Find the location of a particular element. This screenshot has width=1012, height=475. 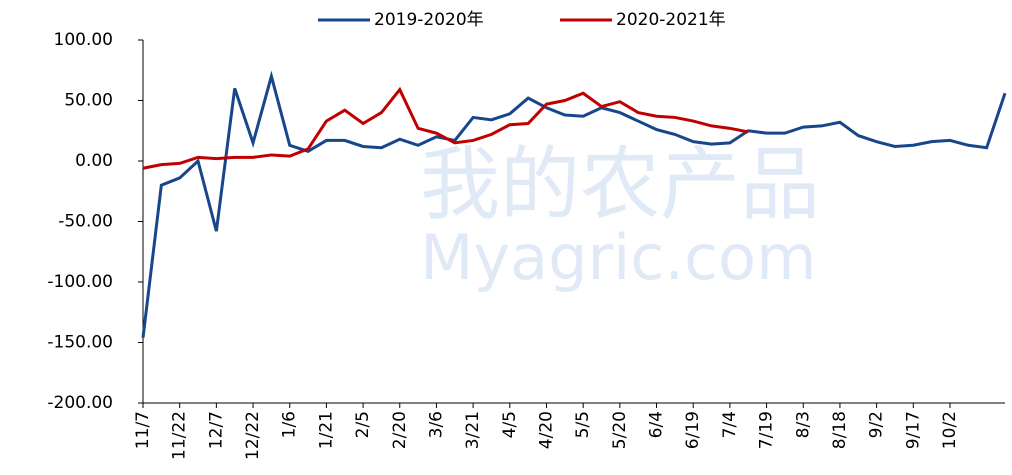

y-tick-label: -150.00 is located at coordinates (80, 343).